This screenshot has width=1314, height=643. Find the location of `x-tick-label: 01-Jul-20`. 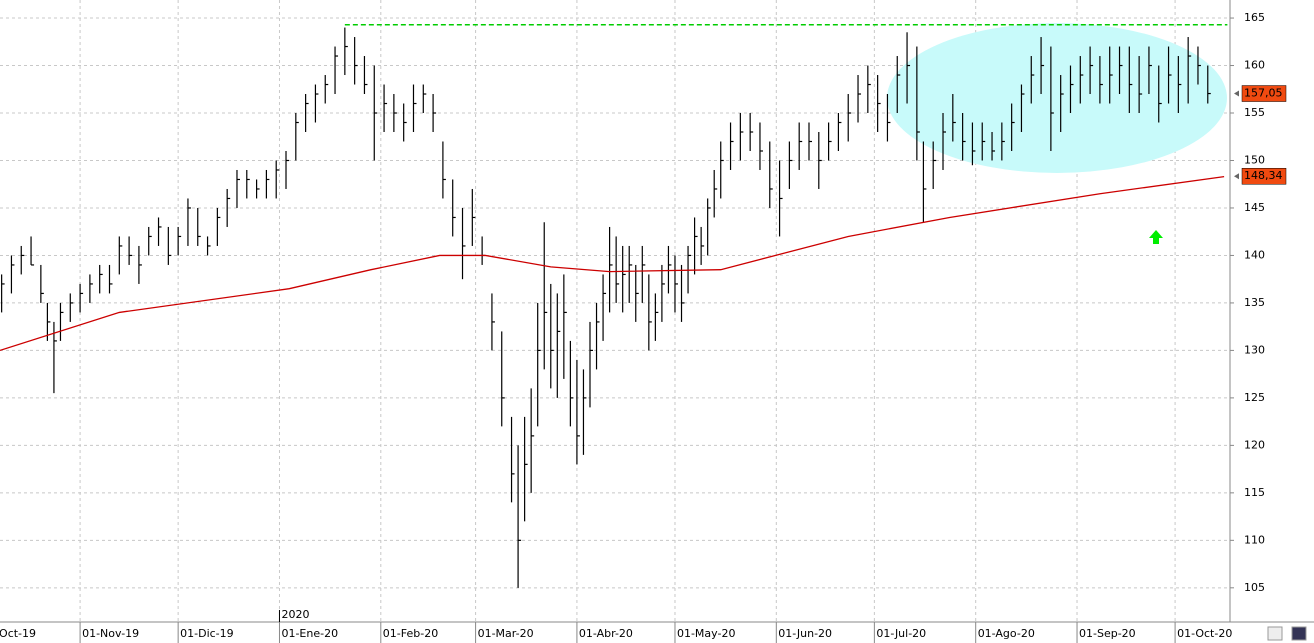

x-tick-label: 01-Jul-20 is located at coordinates (901, 633).